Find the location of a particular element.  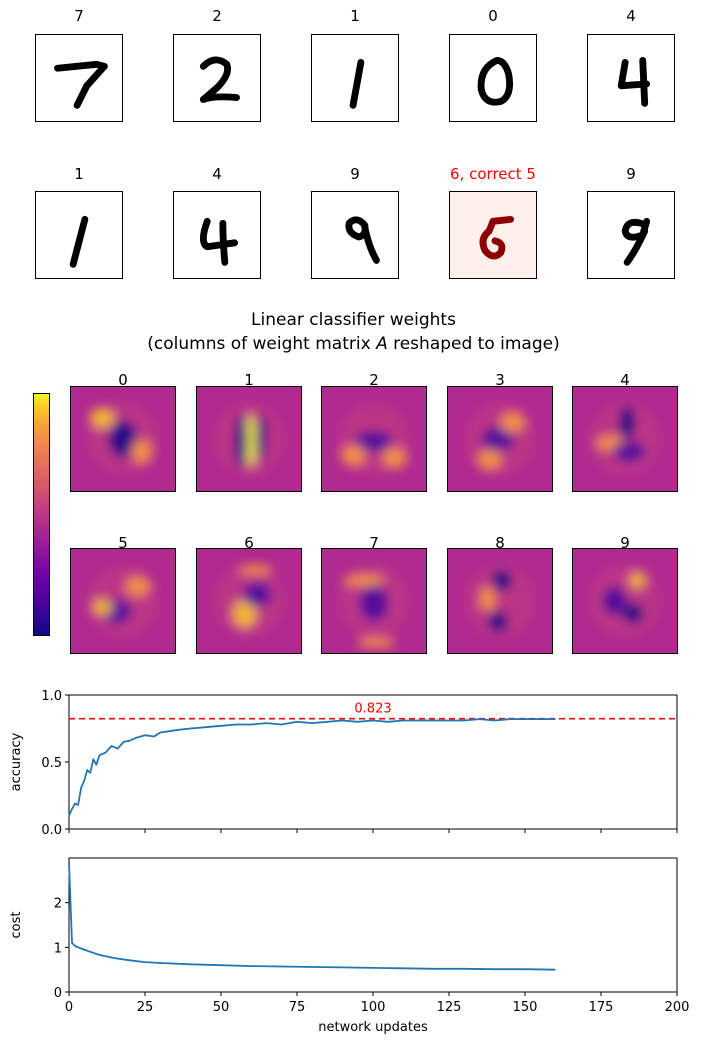

x-tick-label: 175 is located at coordinates (601, 1007).